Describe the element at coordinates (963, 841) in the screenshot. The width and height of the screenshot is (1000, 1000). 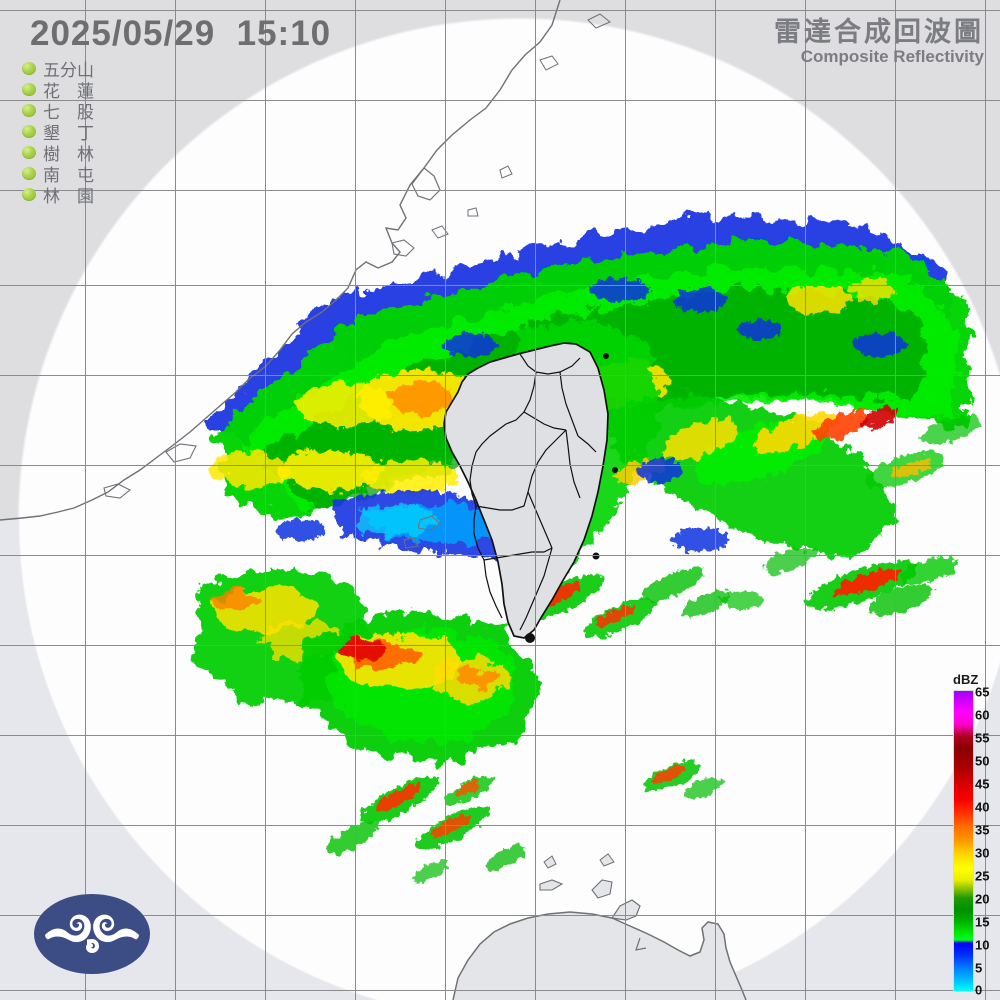
I see `dbz-gradient-bar` at that location.